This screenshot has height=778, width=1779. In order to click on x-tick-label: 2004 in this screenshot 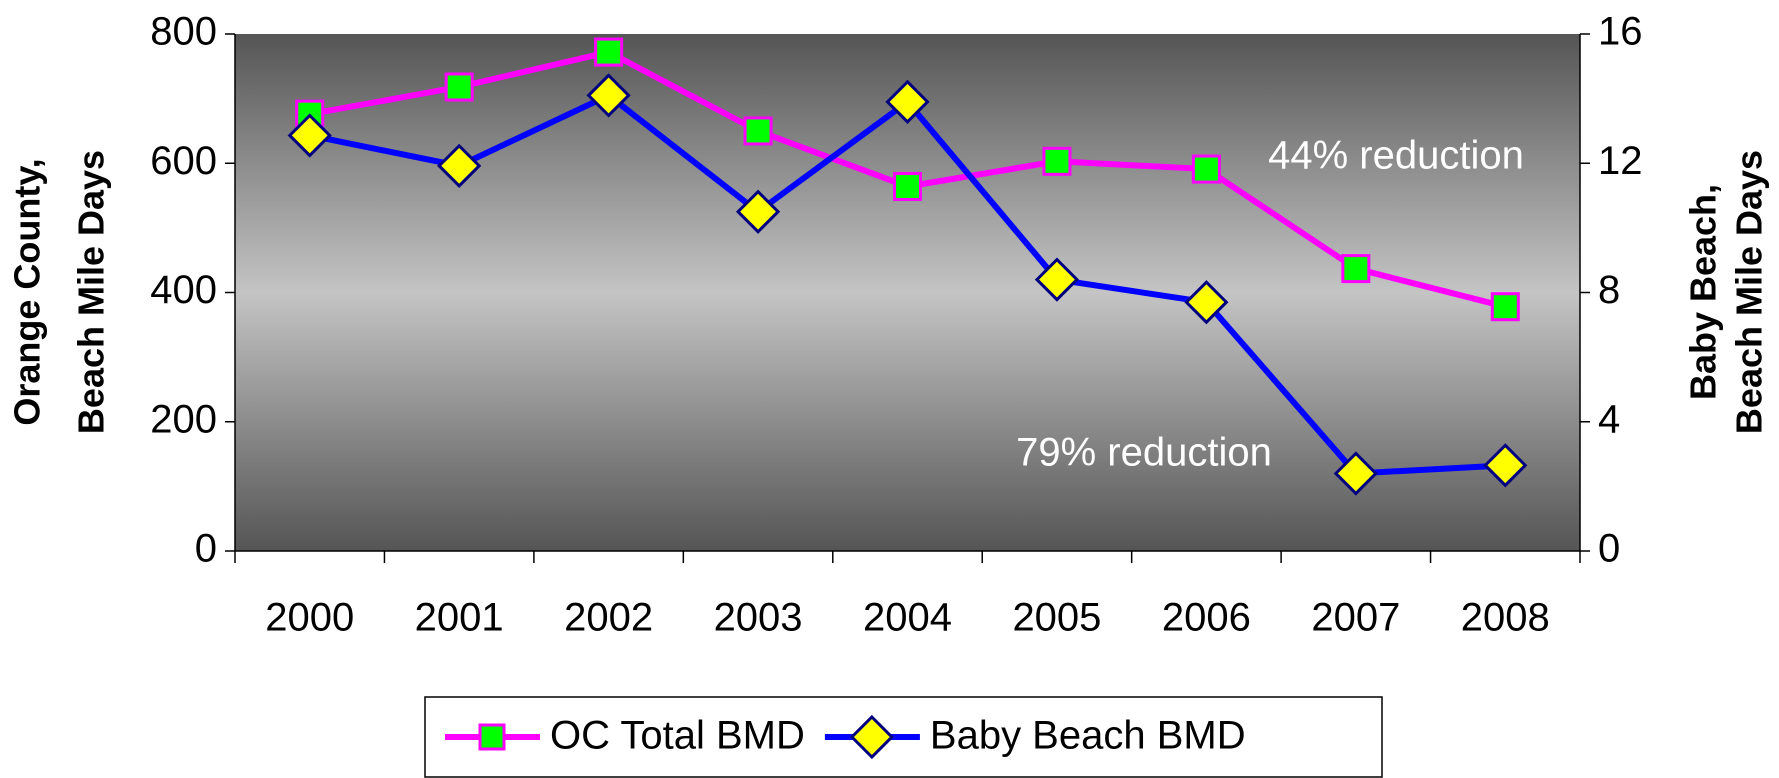, I will do `click(907, 618)`.